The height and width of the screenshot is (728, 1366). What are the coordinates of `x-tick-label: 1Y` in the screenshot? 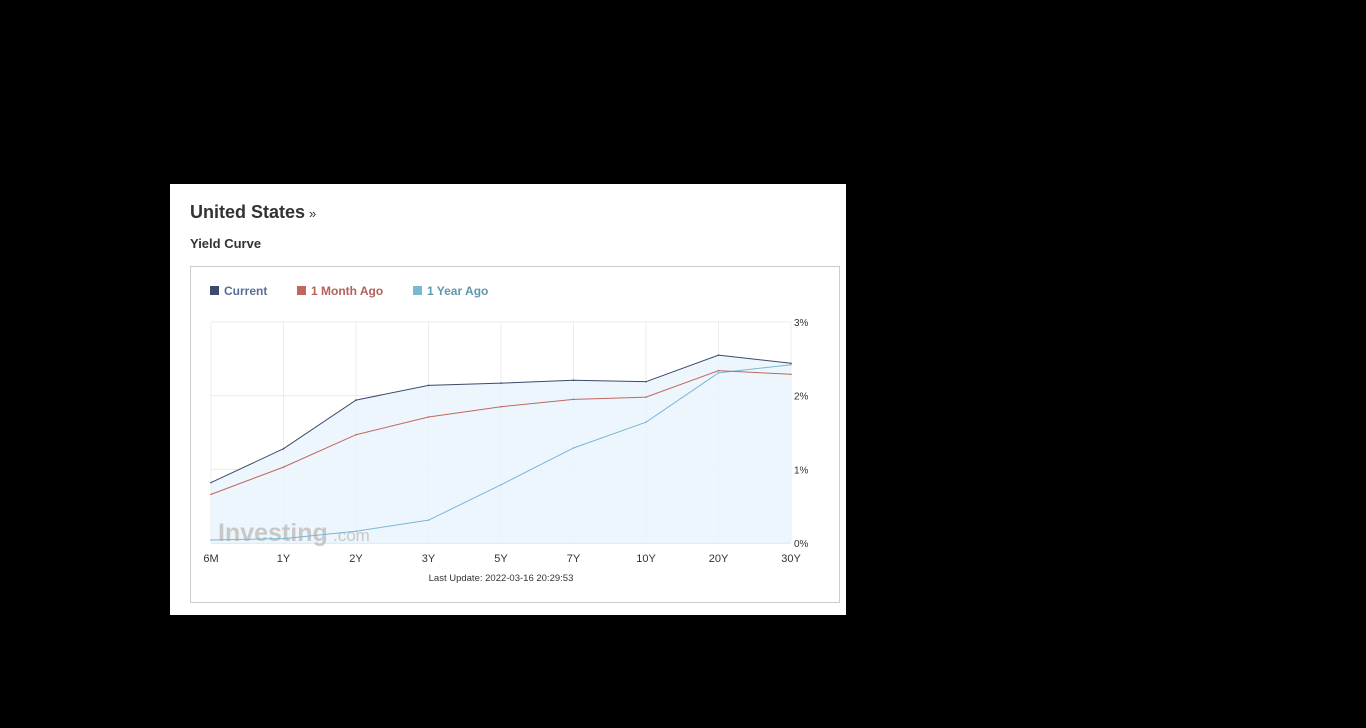 It's located at (284, 559).